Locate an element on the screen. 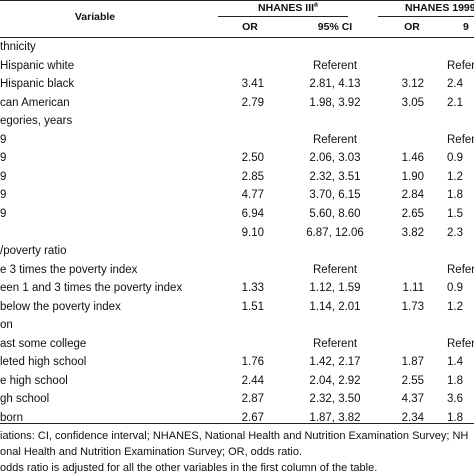 The width and height of the screenshot is (474, 474). group1-rule is located at coordinates (283, 16).